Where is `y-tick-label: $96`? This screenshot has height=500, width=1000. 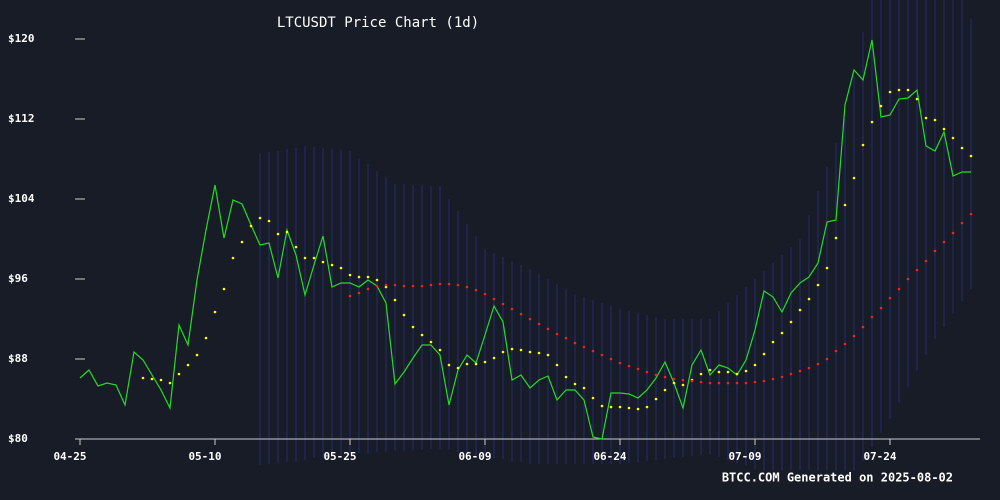 y-tick-label: $96 is located at coordinates (18, 278).